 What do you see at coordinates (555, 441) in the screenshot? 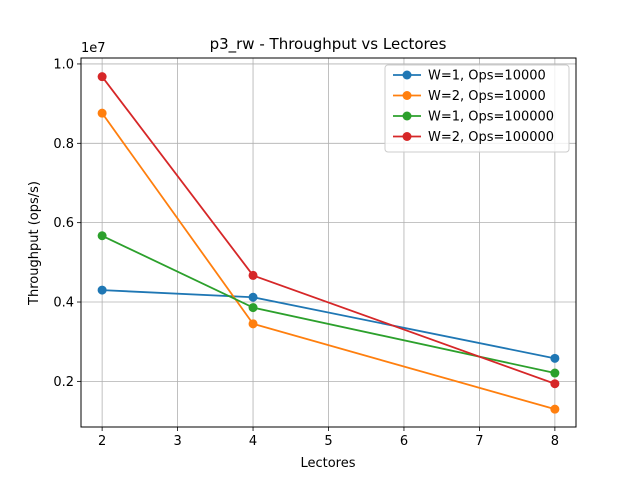
I see `x-tick-label: 8` at bounding box center [555, 441].